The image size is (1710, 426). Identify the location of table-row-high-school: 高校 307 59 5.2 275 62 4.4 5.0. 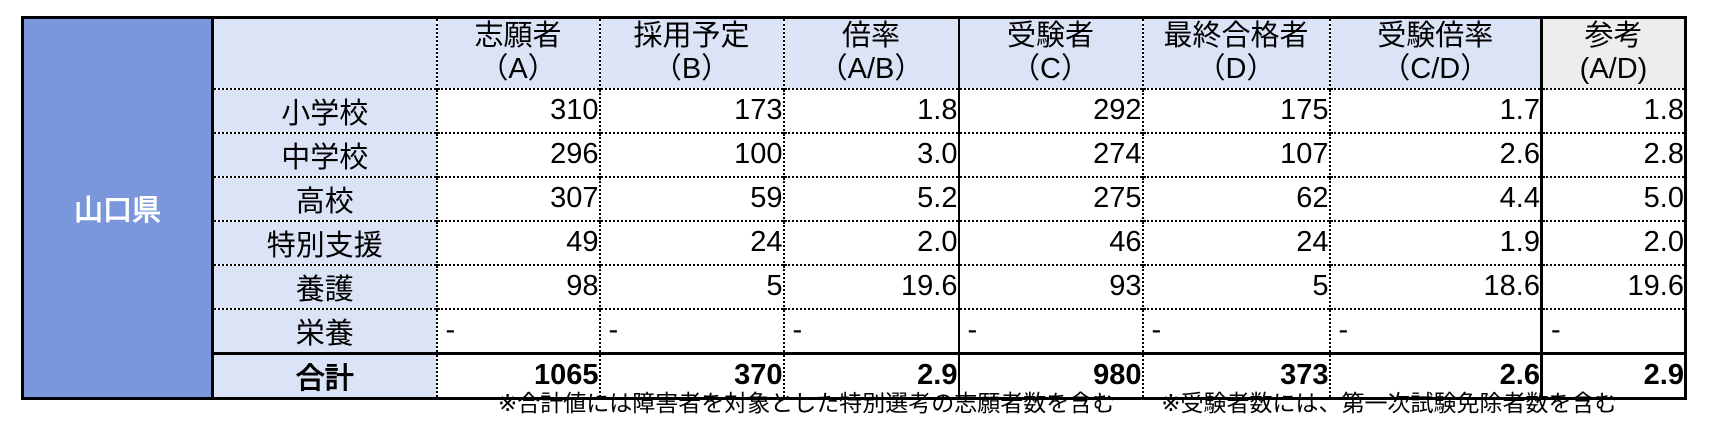
(854, 198).